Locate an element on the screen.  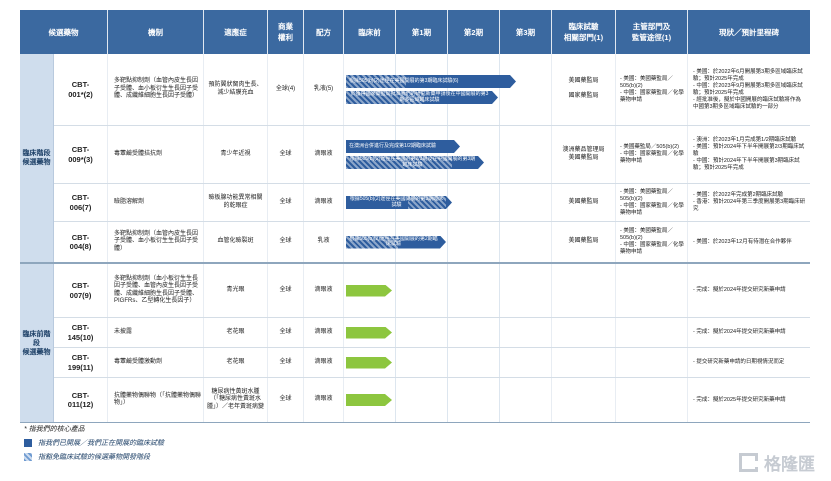
mechanism-cell: 抗體藥物偶聯物（「抗體藥物偶聯物」） is located at coordinates (156, 400).